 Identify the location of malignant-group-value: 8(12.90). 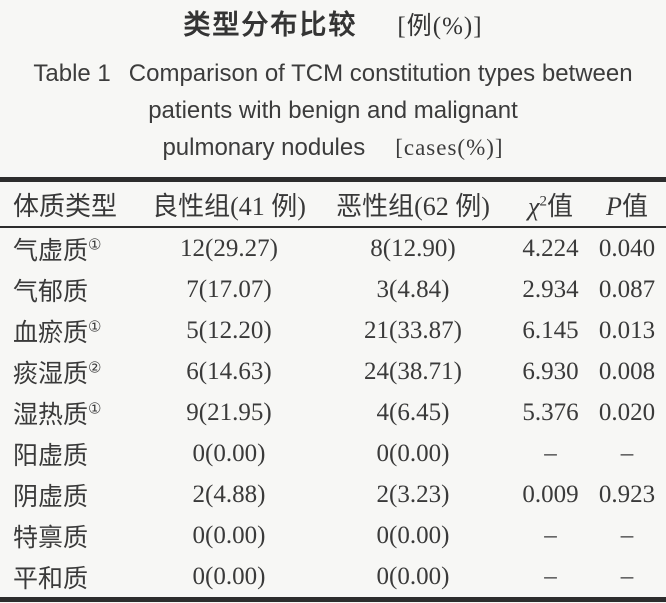
(413, 248).